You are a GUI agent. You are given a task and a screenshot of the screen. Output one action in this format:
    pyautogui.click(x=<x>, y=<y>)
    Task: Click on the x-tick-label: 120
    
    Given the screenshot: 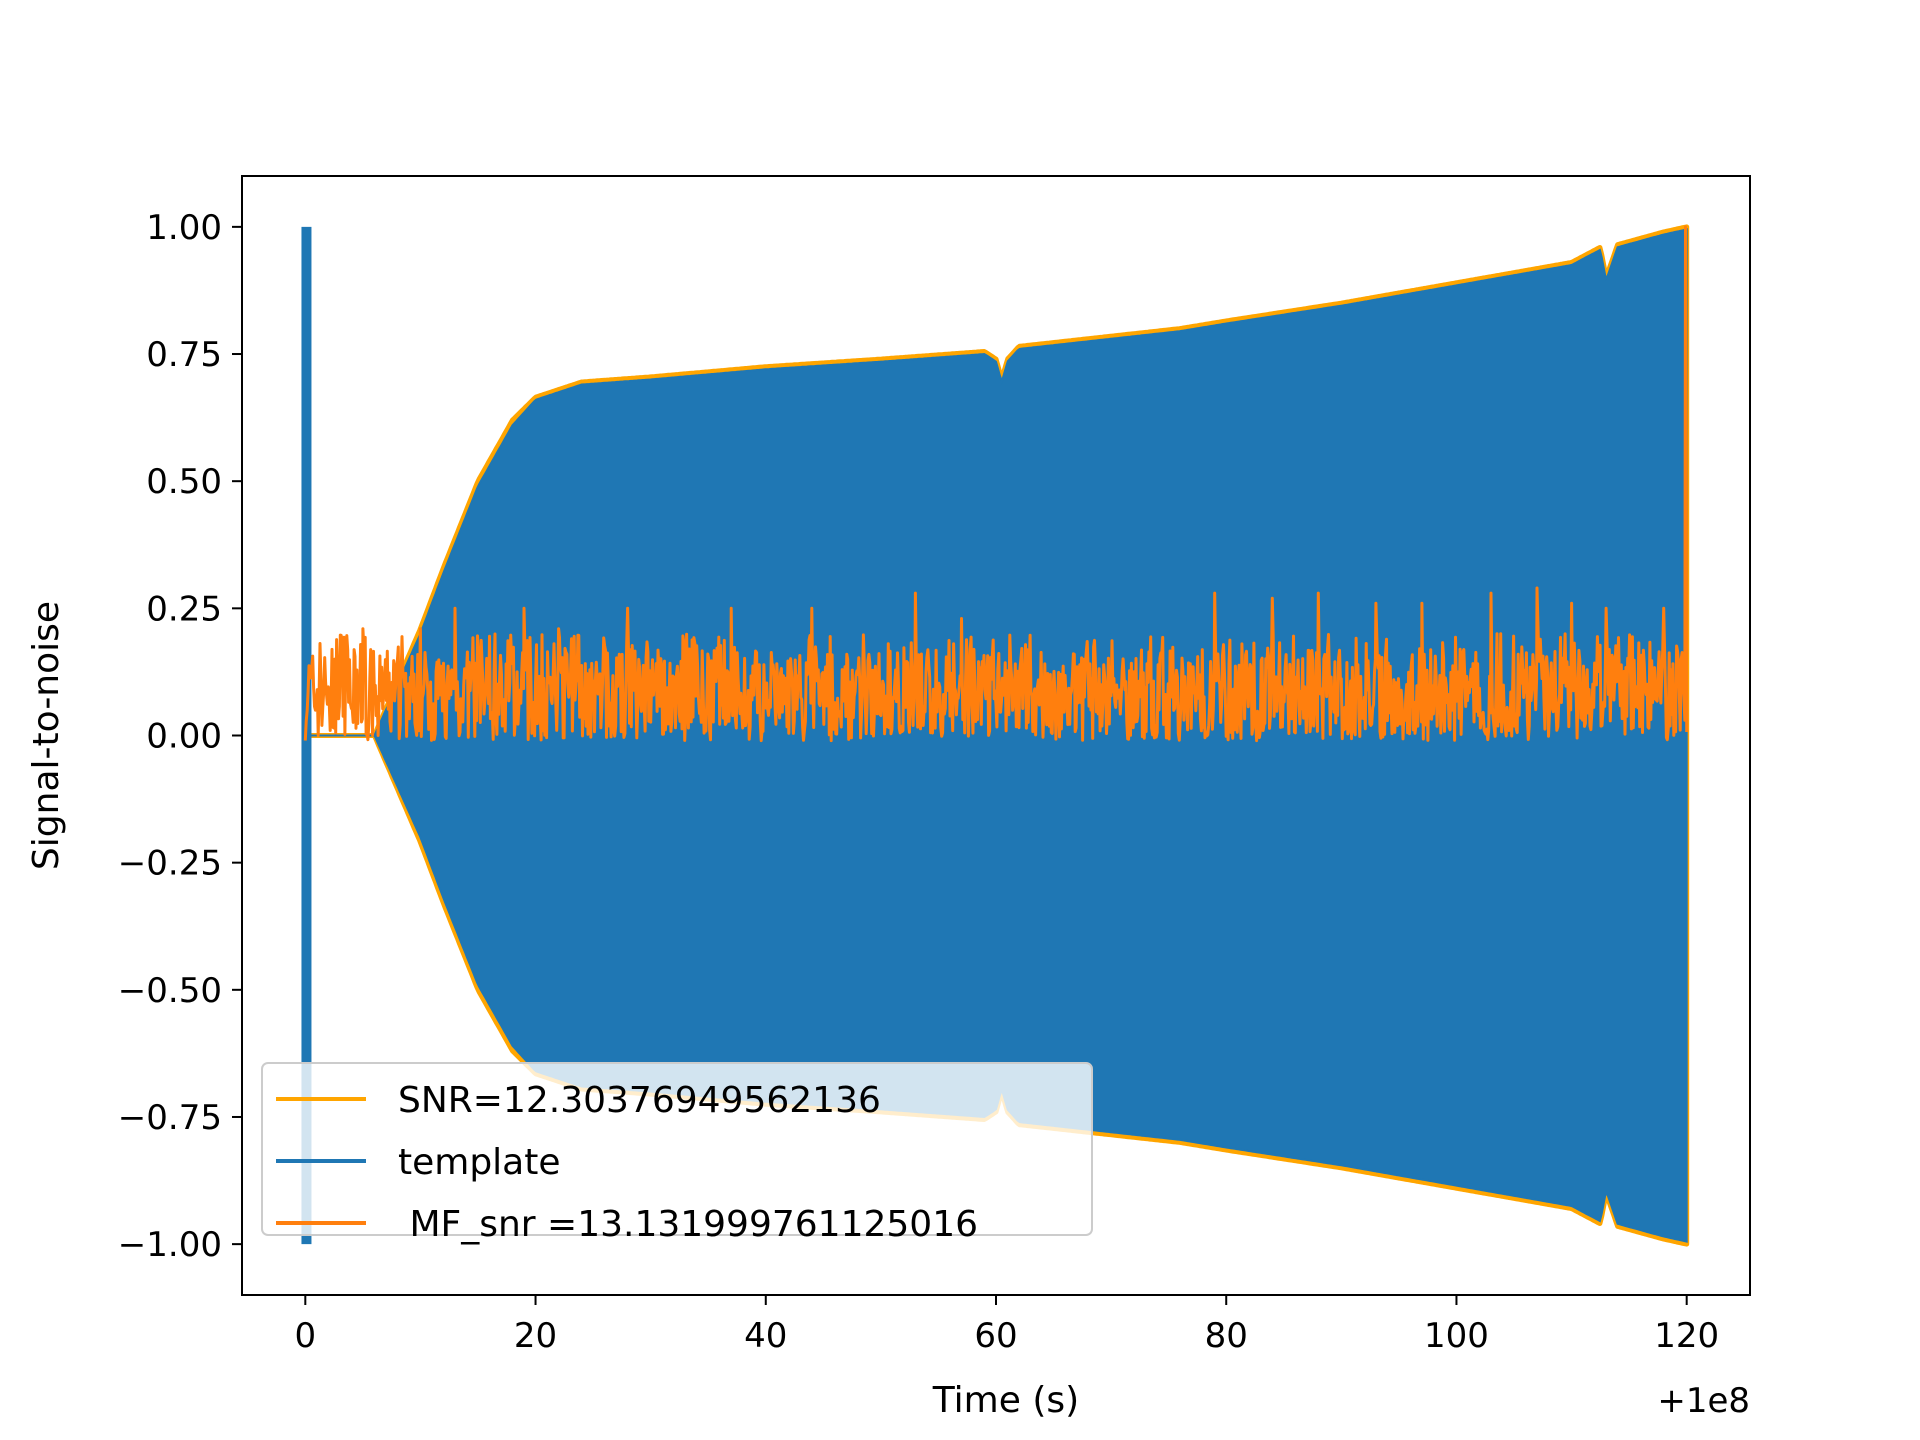 What is the action you would take?
    pyautogui.click(x=1686, y=1336)
    